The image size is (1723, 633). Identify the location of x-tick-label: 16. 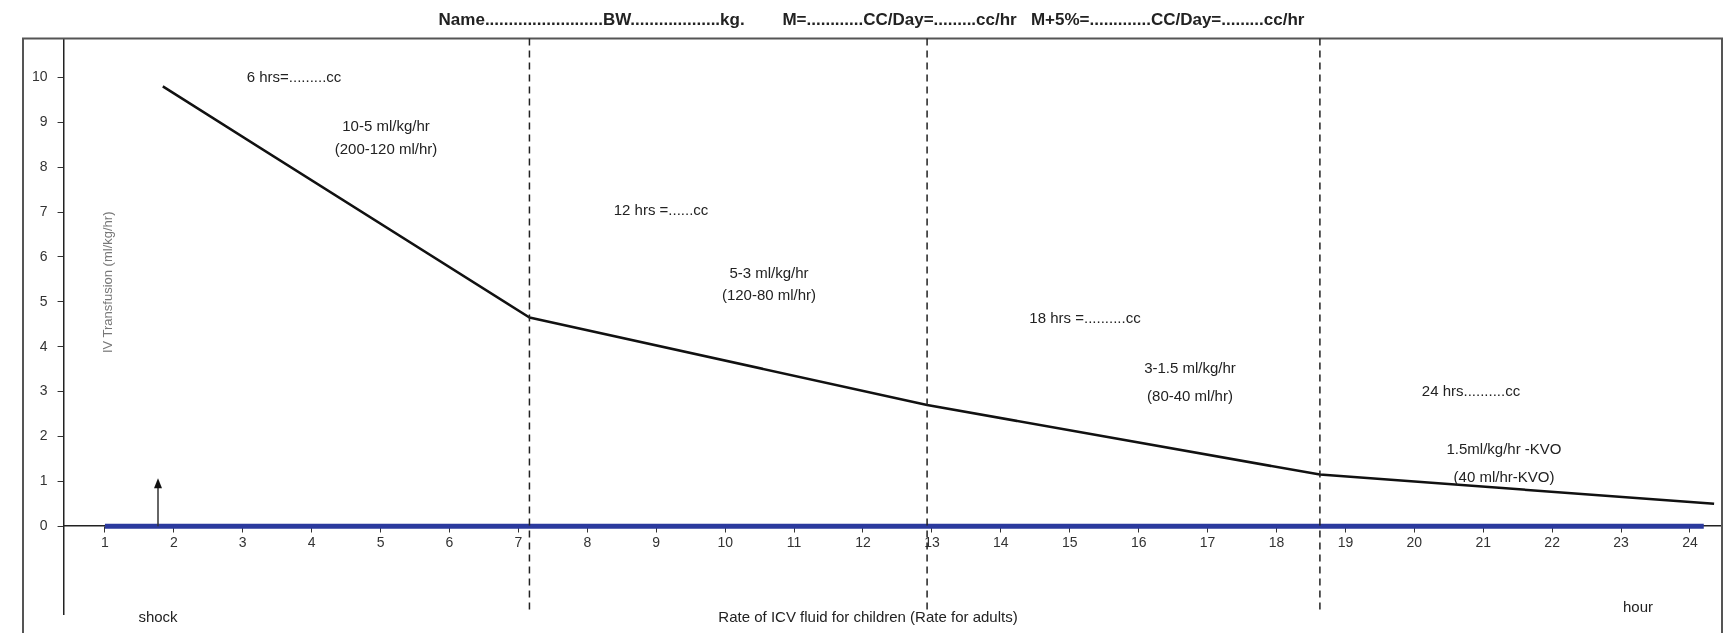
(1138, 542).